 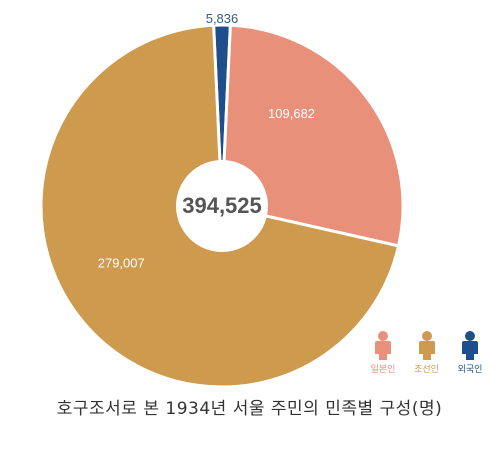 I want to click on legend-label-foreigner: 외국인, so click(x=470, y=370).